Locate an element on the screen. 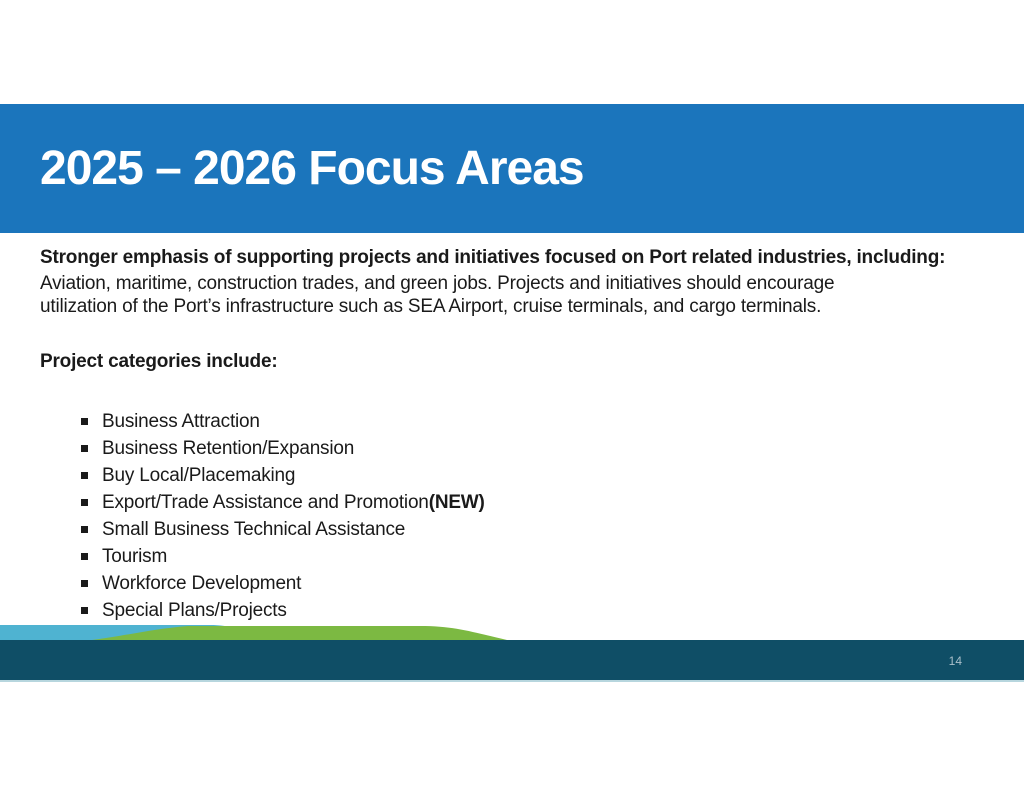 The height and width of the screenshot is (791, 1024). page-number: 14 is located at coordinates (955, 661).